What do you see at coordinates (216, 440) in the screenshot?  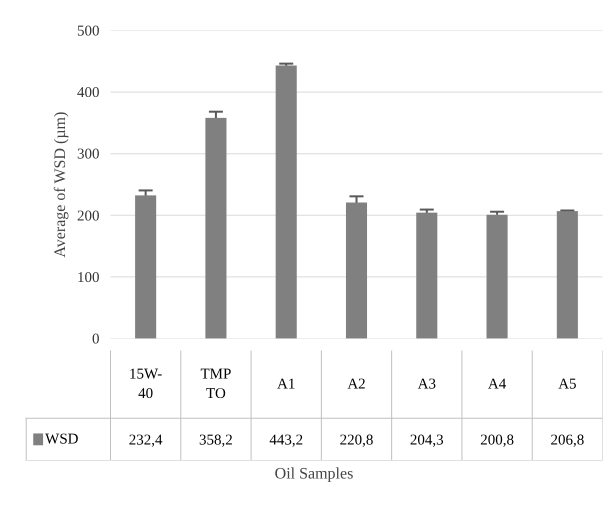 I see `data-label: 358,2` at bounding box center [216, 440].